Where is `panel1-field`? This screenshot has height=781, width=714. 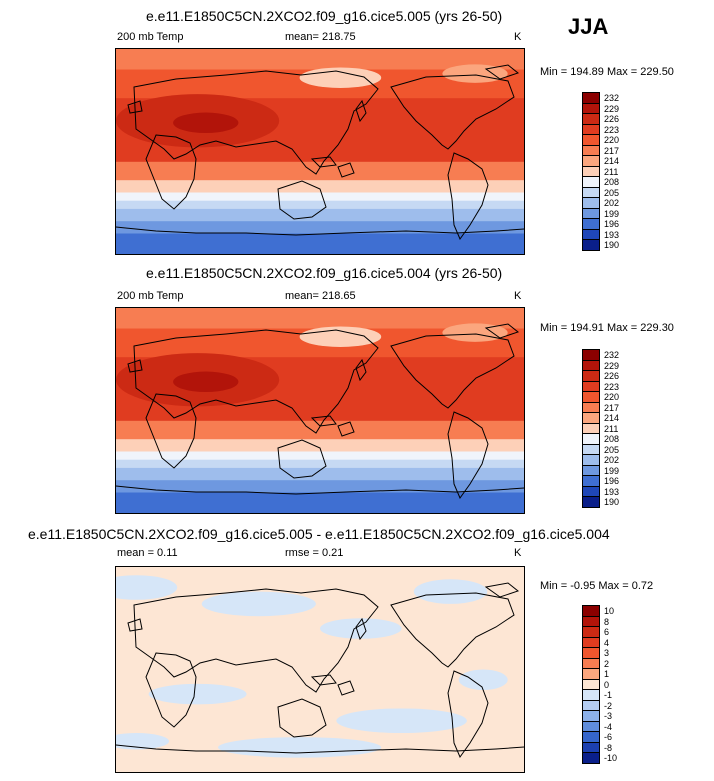
panel1-field is located at coordinates (320, 151).